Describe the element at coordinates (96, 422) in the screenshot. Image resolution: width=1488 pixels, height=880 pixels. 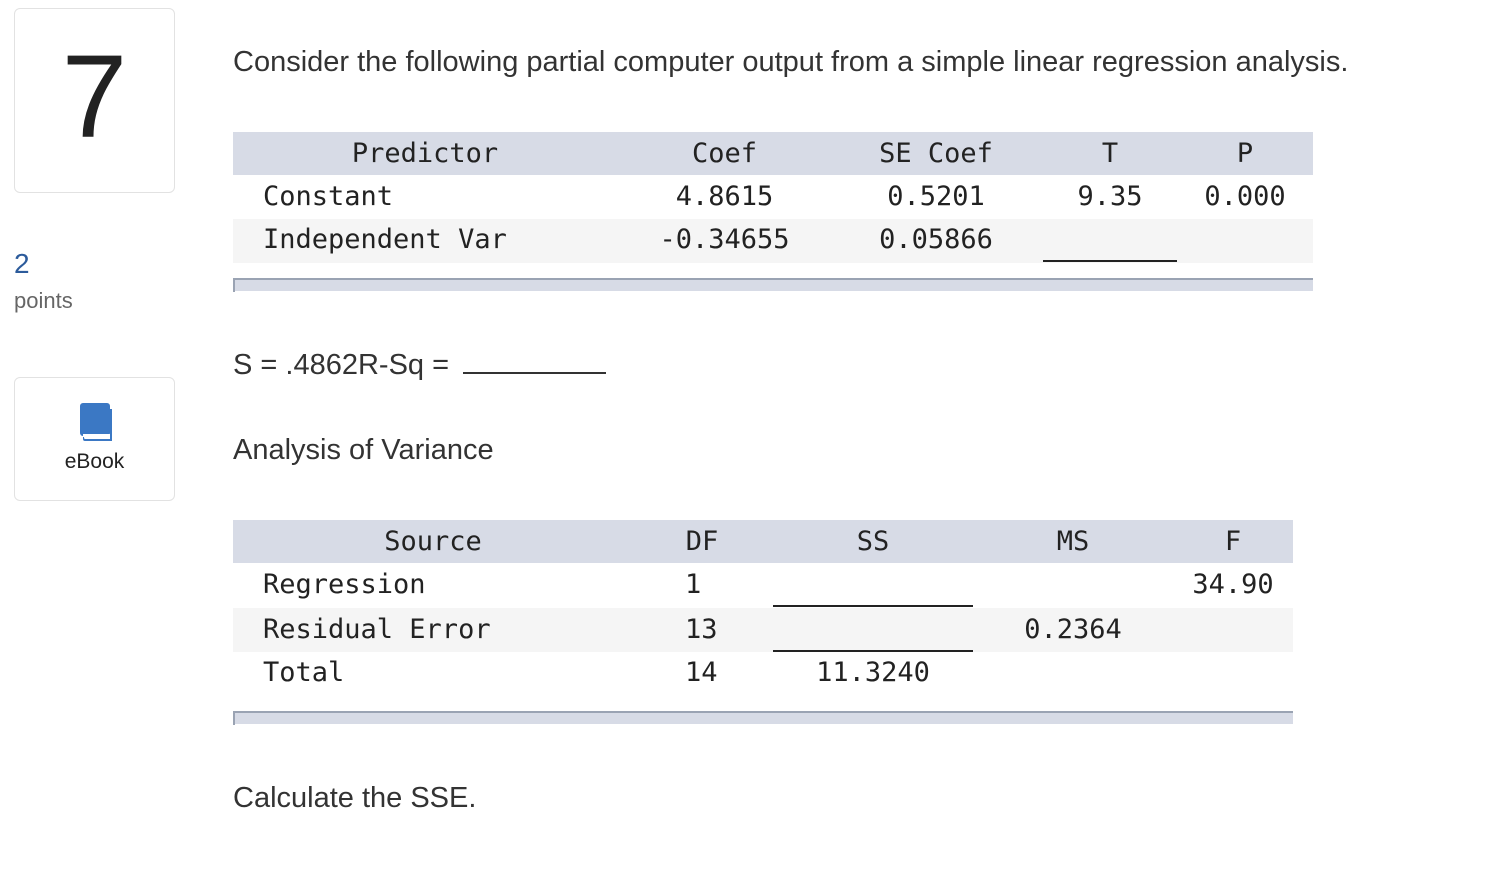
I see `book-icon` at that location.